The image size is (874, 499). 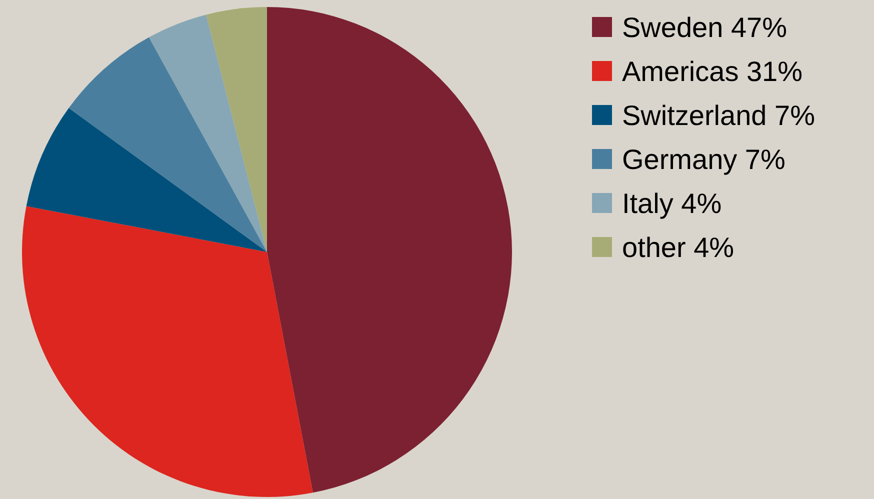 I want to click on legend-label: other 4%, so click(x=678, y=247).